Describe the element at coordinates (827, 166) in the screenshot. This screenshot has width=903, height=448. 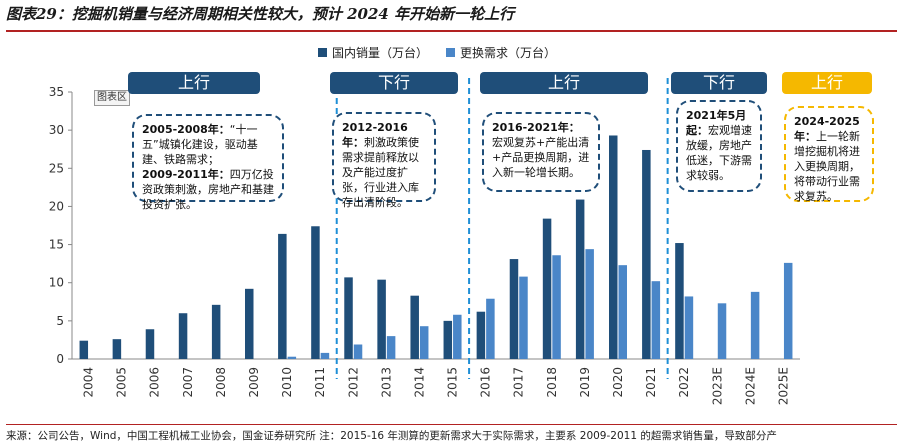
I see `annotation-2024-2025-text: 上一轮新增挖掘机将进入更换周期，将带动行业需求复苏。` at that location.